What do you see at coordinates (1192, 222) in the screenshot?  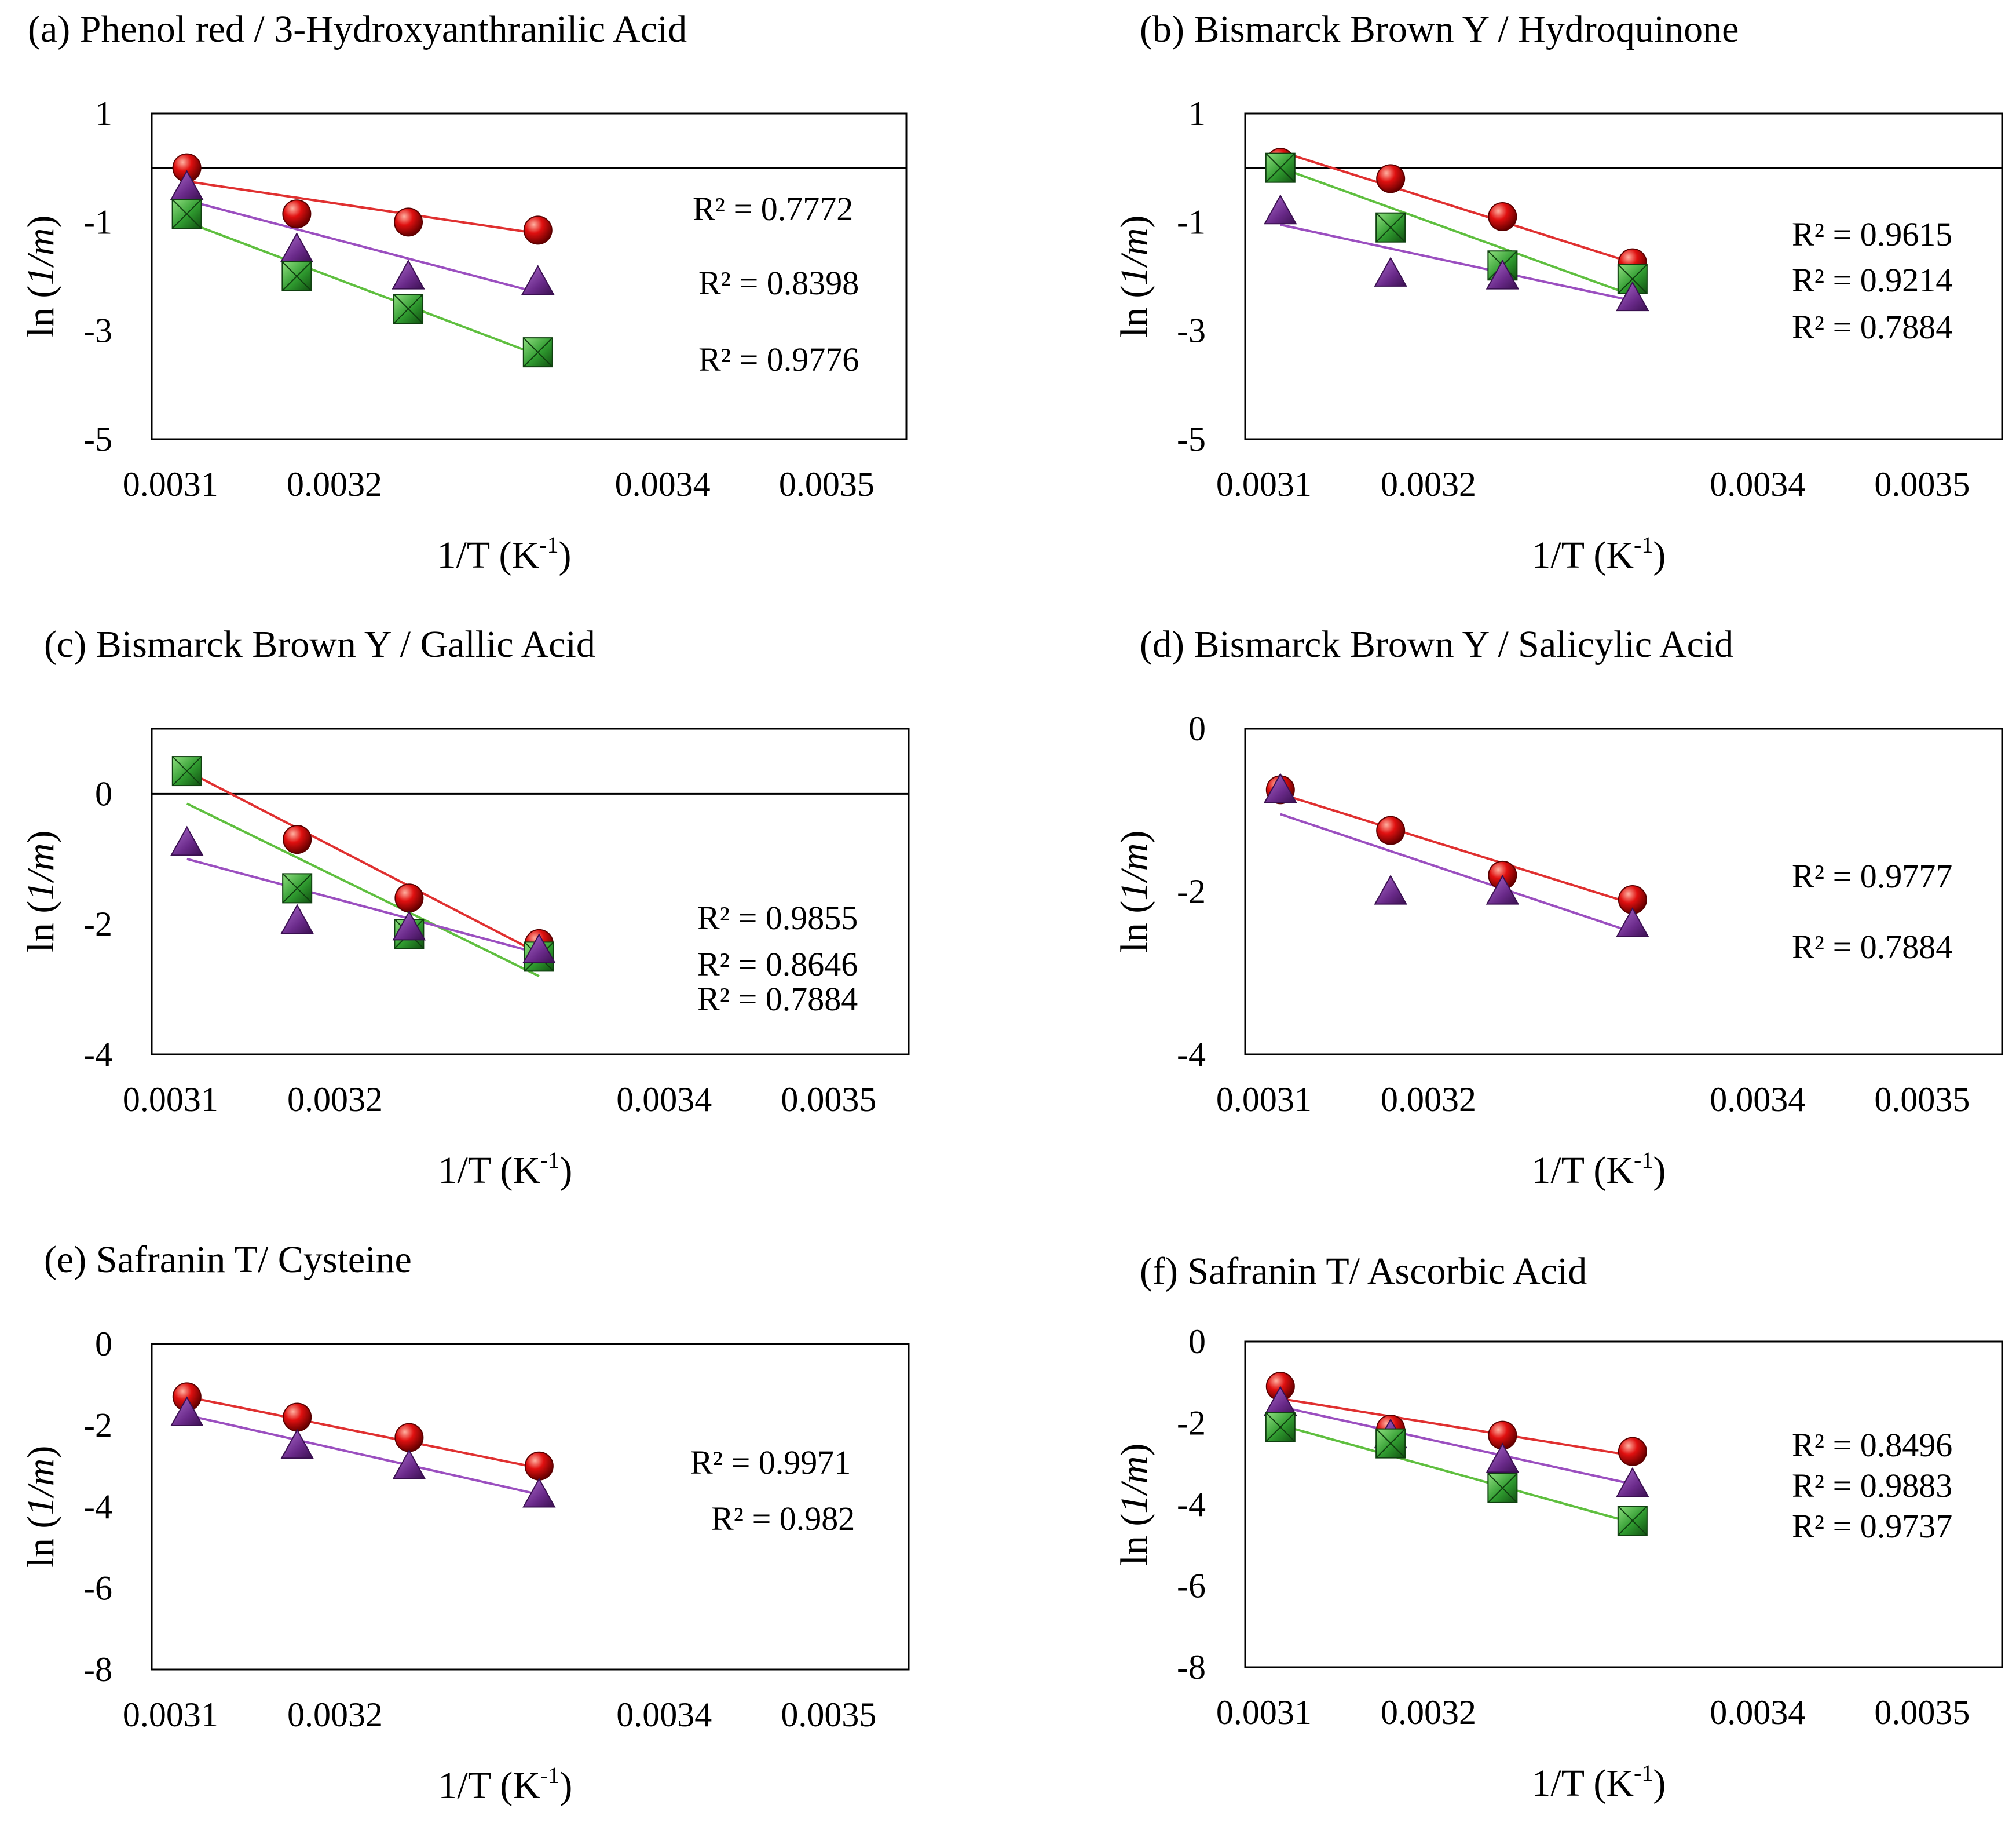 I see `y-tick-label: -1` at bounding box center [1192, 222].